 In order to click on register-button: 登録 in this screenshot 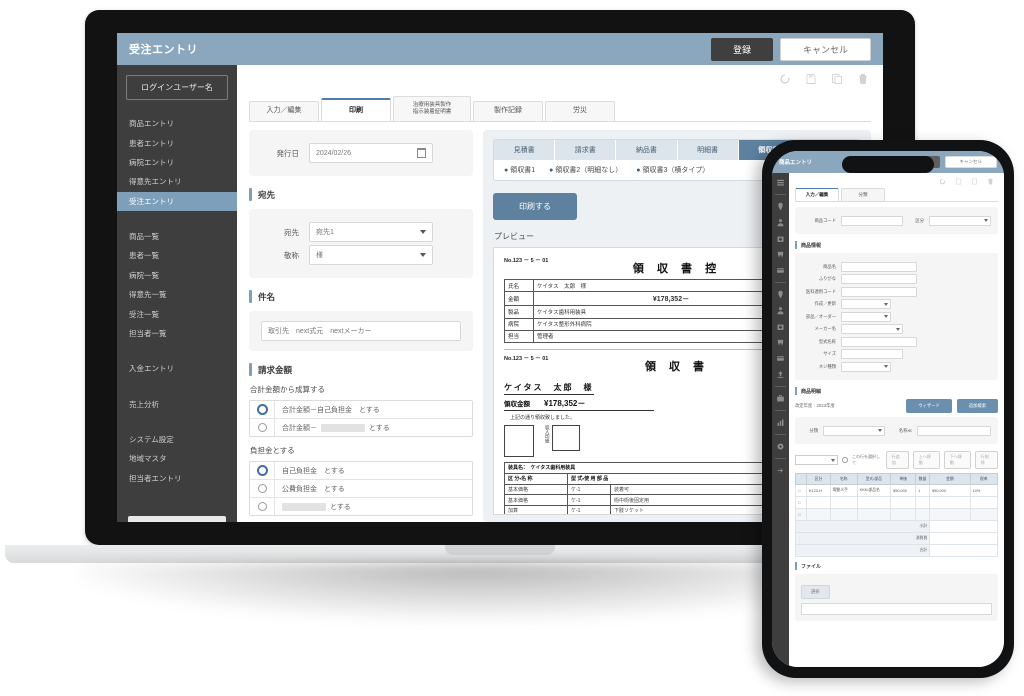, I will do `click(741, 49)`.